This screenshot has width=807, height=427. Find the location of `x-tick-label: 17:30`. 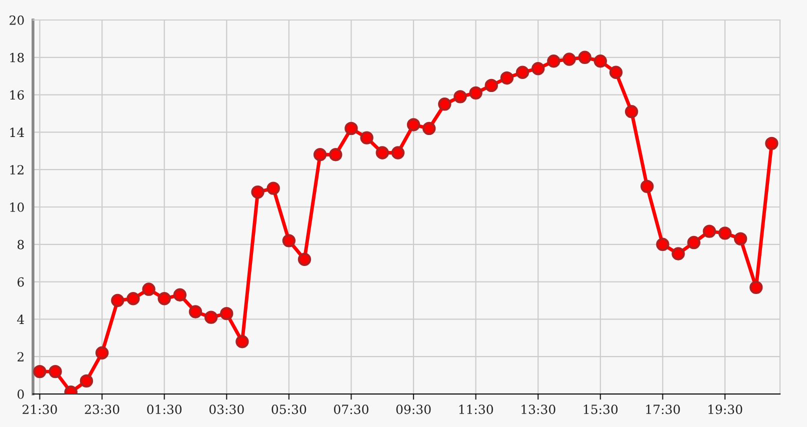

x-tick-label: 17:30 is located at coordinates (663, 409).